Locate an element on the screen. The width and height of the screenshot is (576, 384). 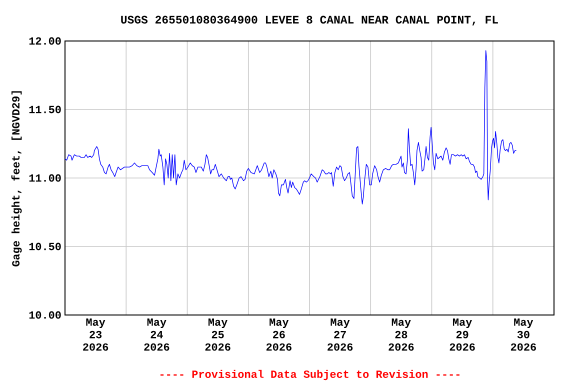
y-tick-label: 10.50 is located at coordinates (45, 246).